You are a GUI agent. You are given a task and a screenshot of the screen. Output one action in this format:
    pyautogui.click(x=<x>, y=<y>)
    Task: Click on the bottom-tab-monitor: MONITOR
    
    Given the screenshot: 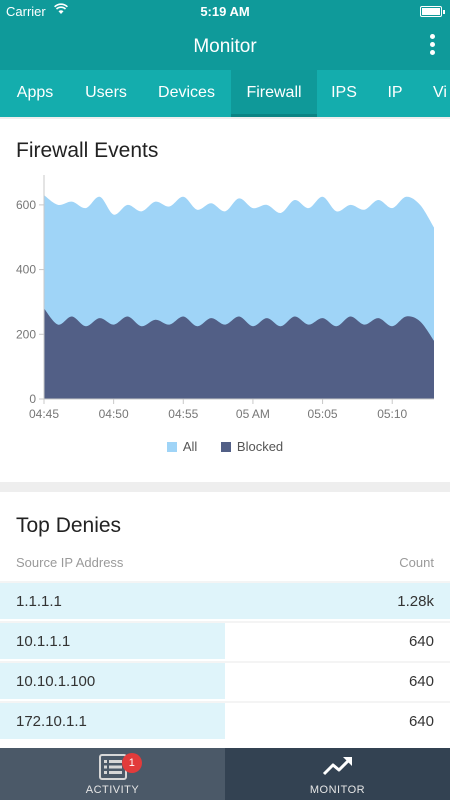 What is the action you would take?
    pyautogui.click(x=337, y=774)
    